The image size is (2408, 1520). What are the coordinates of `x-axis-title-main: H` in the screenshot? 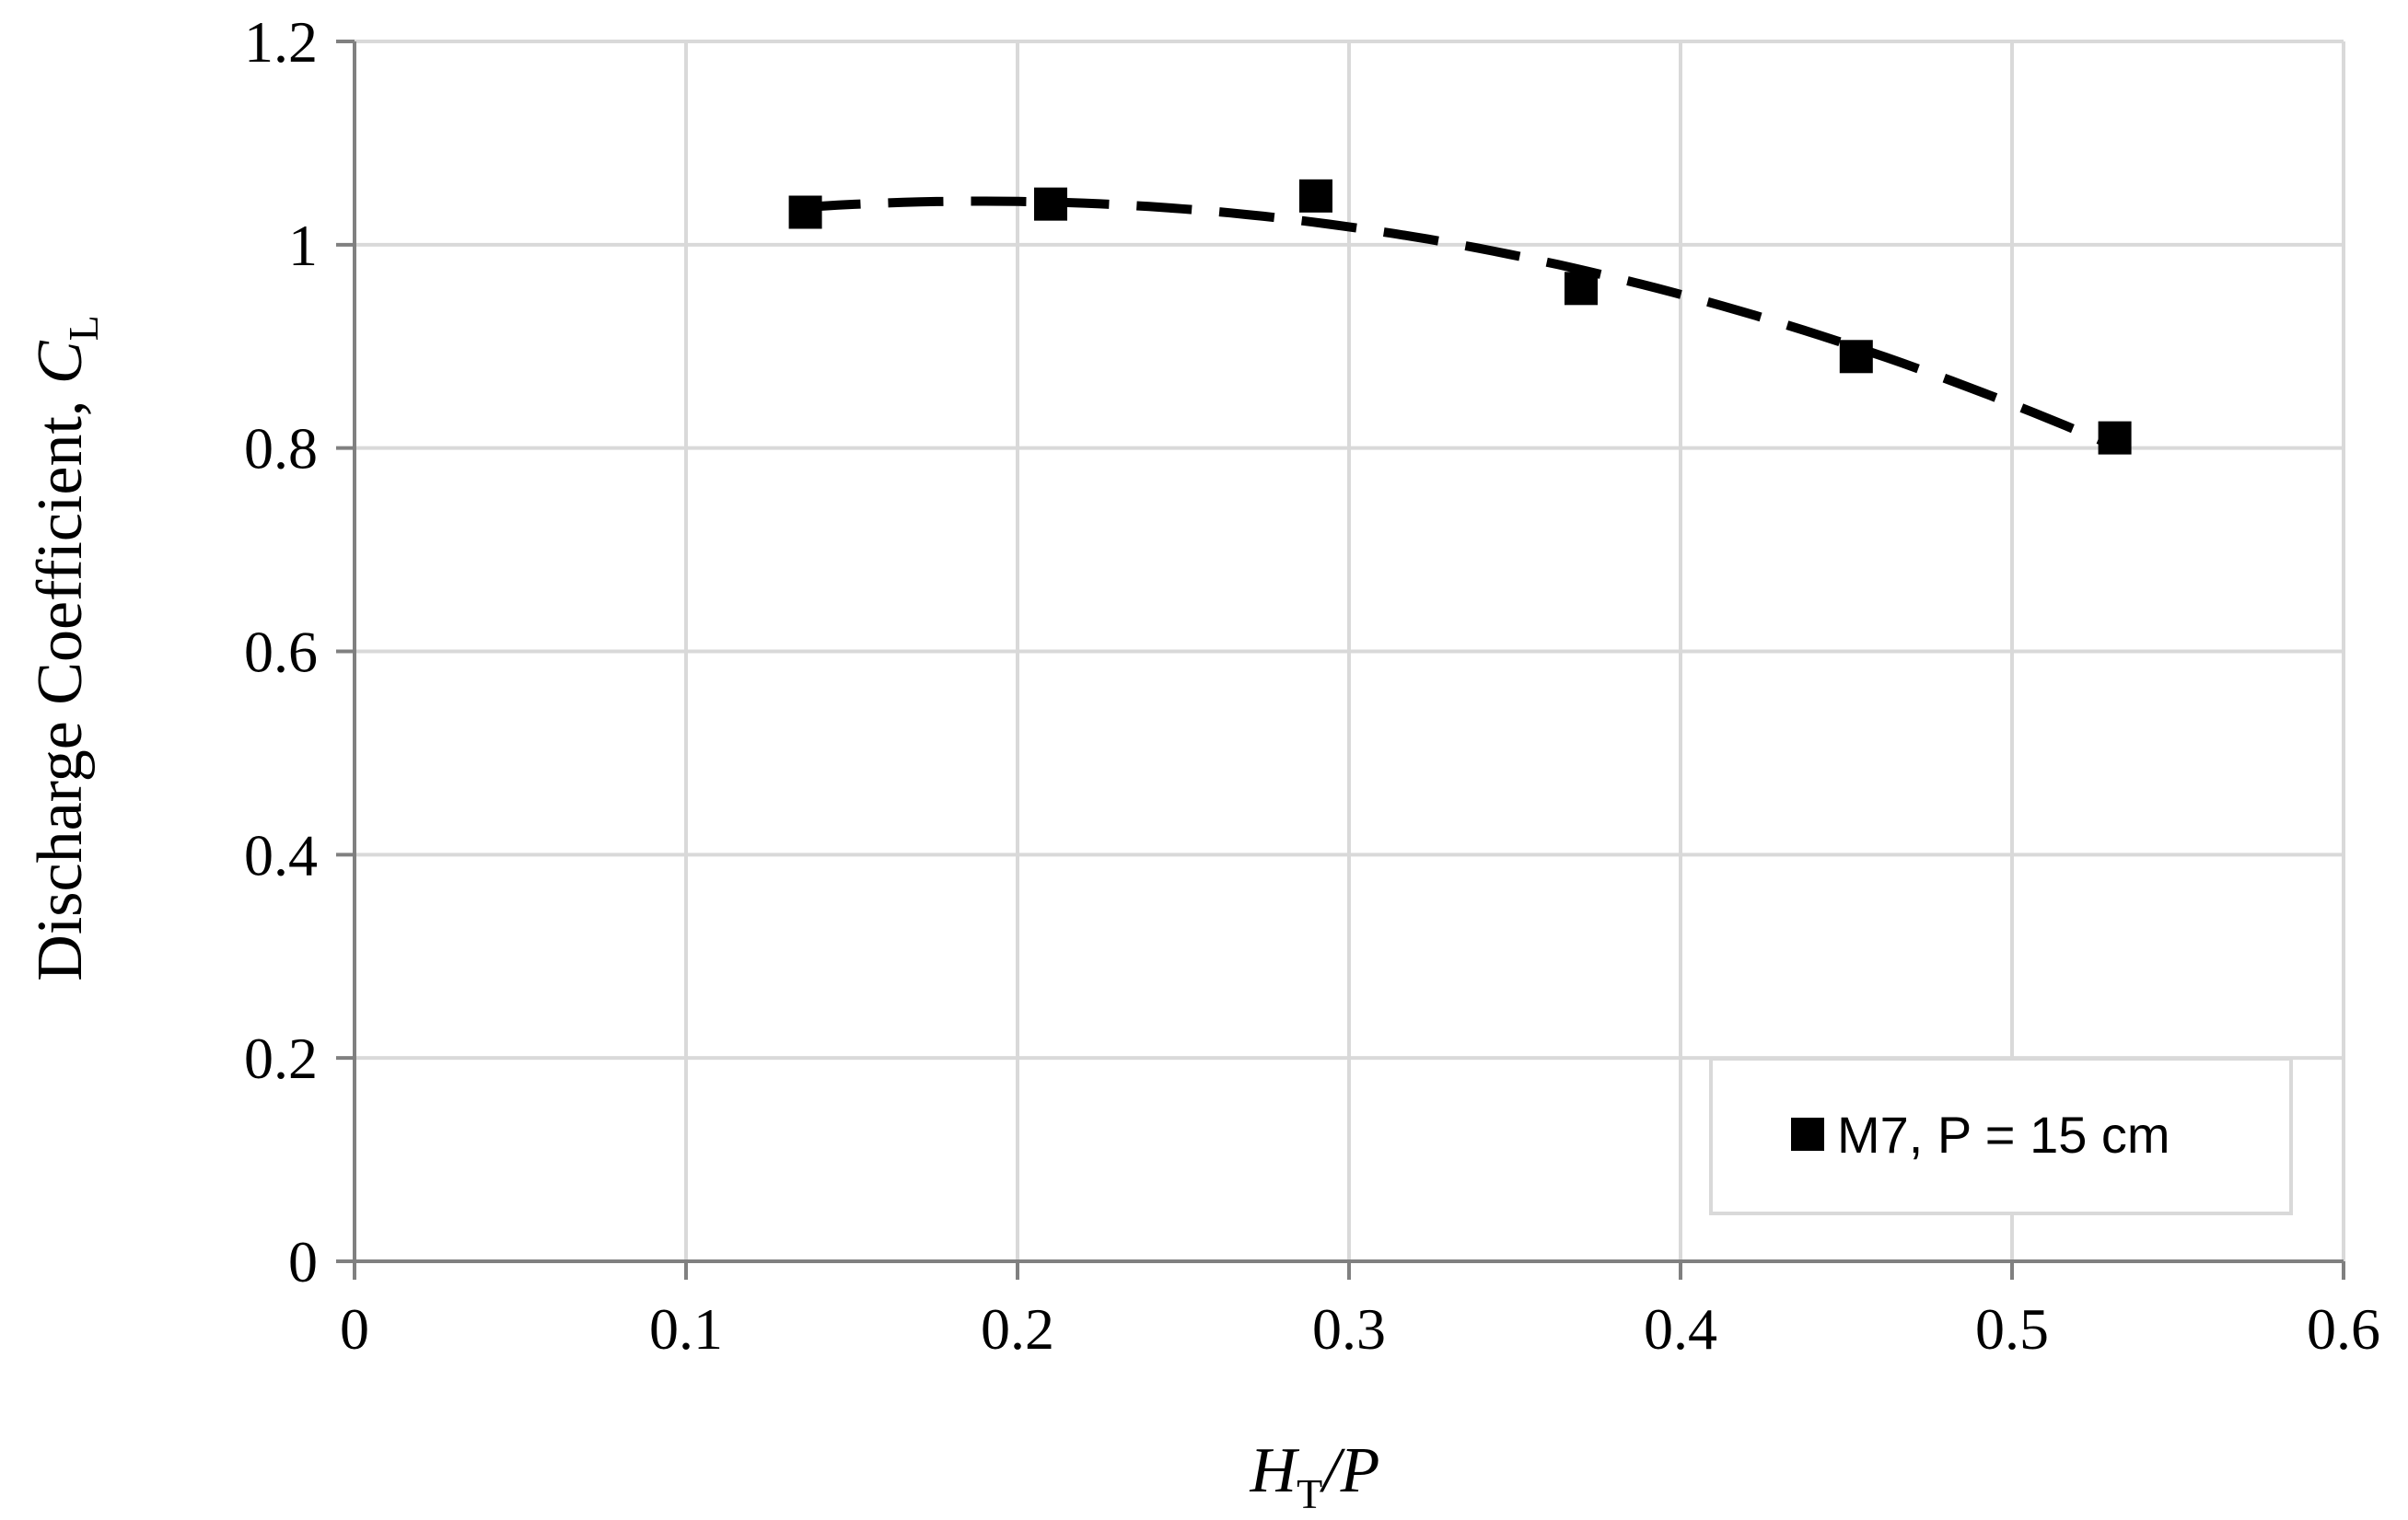 It's located at (1275, 1470).